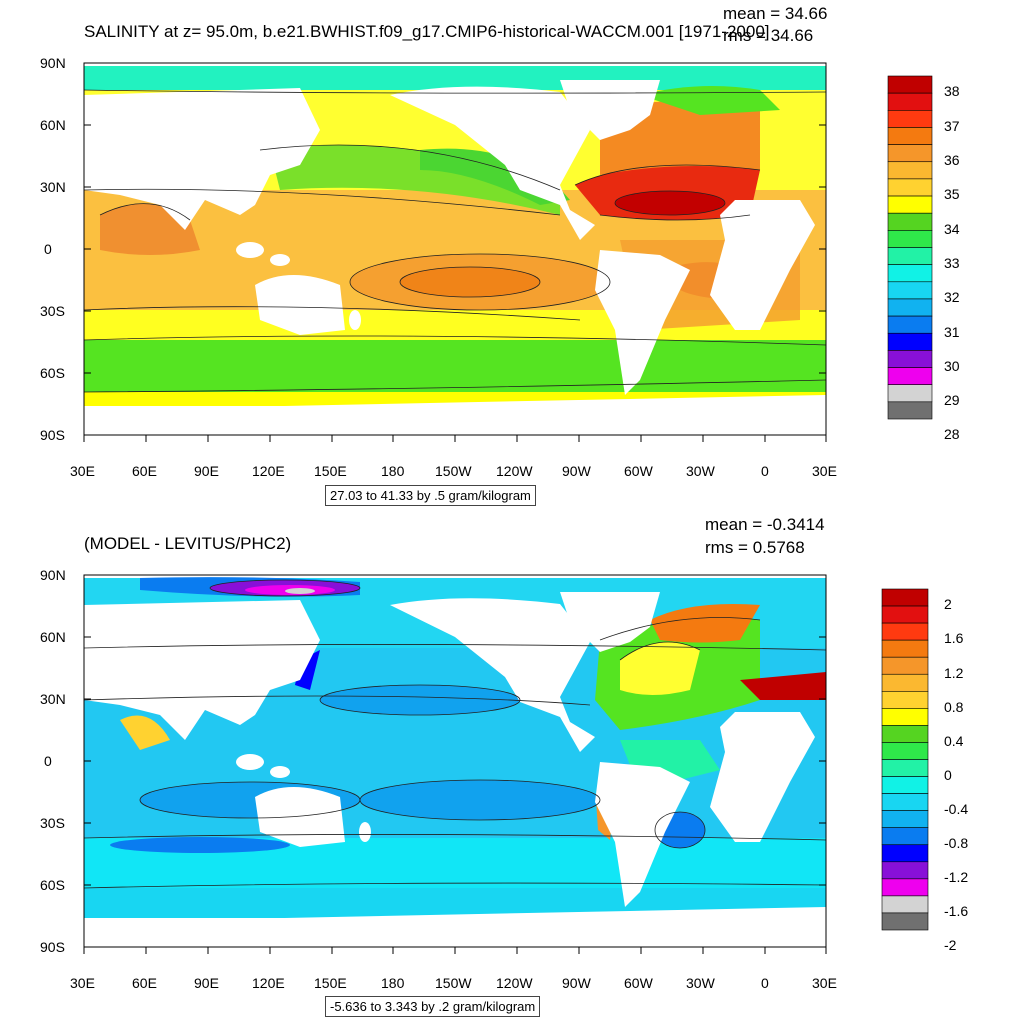 This screenshot has height=1024, width=1024. What do you see at coordinates (952, 228) in the screenshot?
I see `top-colorbar-label: 34` at bounding box center [952, 228].